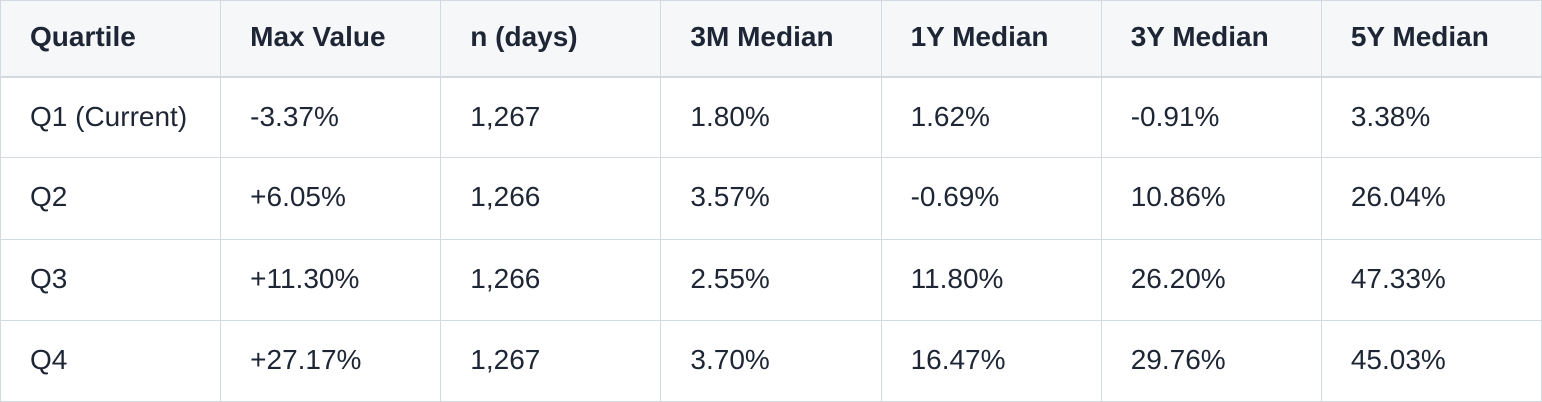 This screenshot has width=1542, height=402. What do you see at coordinates (551, 39) in the screenshot?
I see `column-header-n-days: n (days)` at bounding box center [551, 39].